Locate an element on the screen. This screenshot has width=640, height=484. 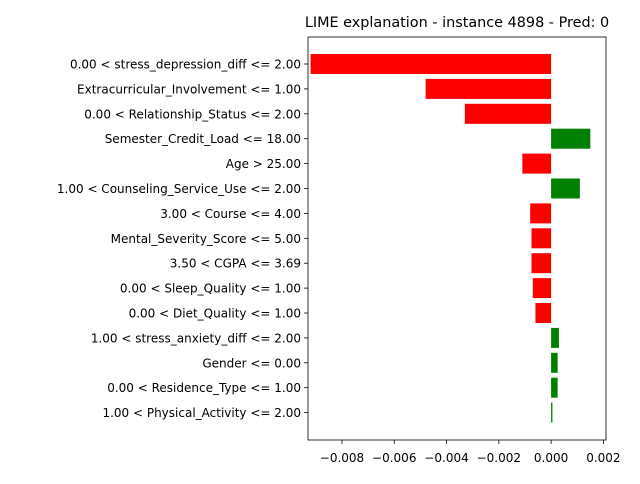
x-tick-label: 0.002 is located at coordinates (603, 458).